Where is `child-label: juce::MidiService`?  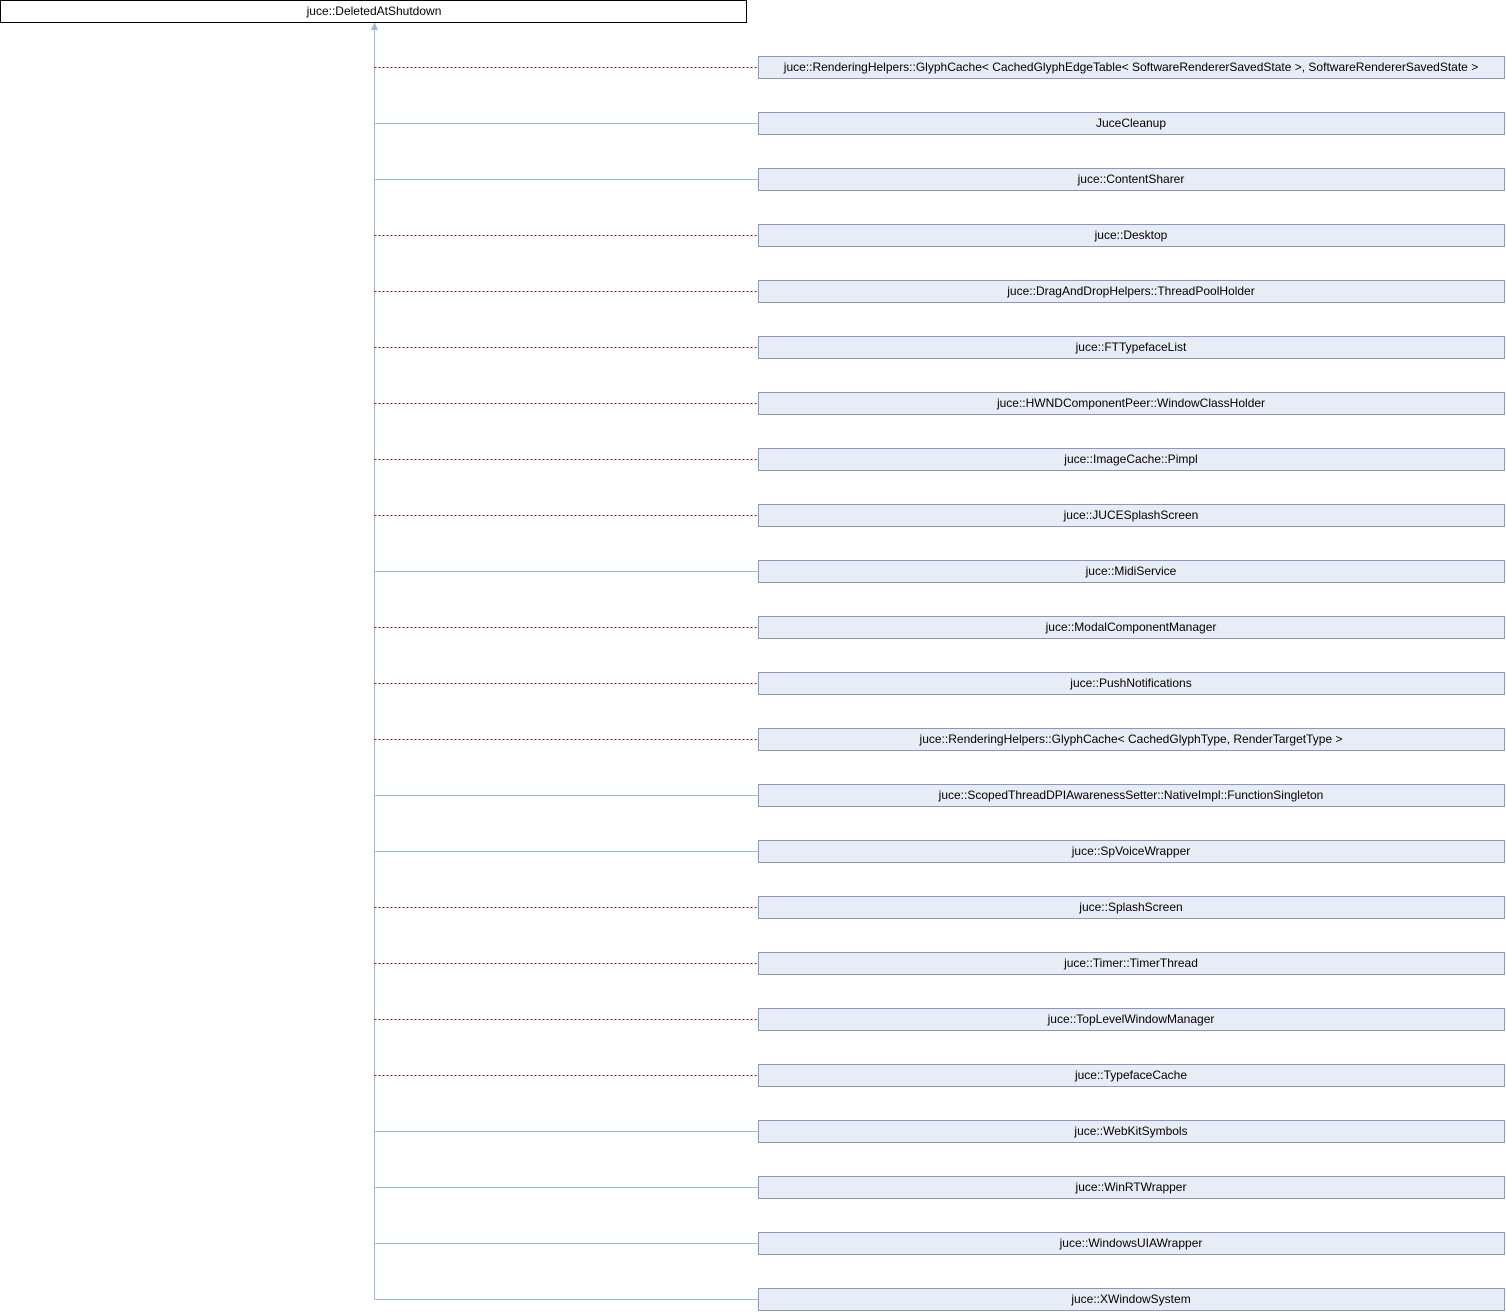 child-label: juce::MidiService is located at coordinates (1131, 571).